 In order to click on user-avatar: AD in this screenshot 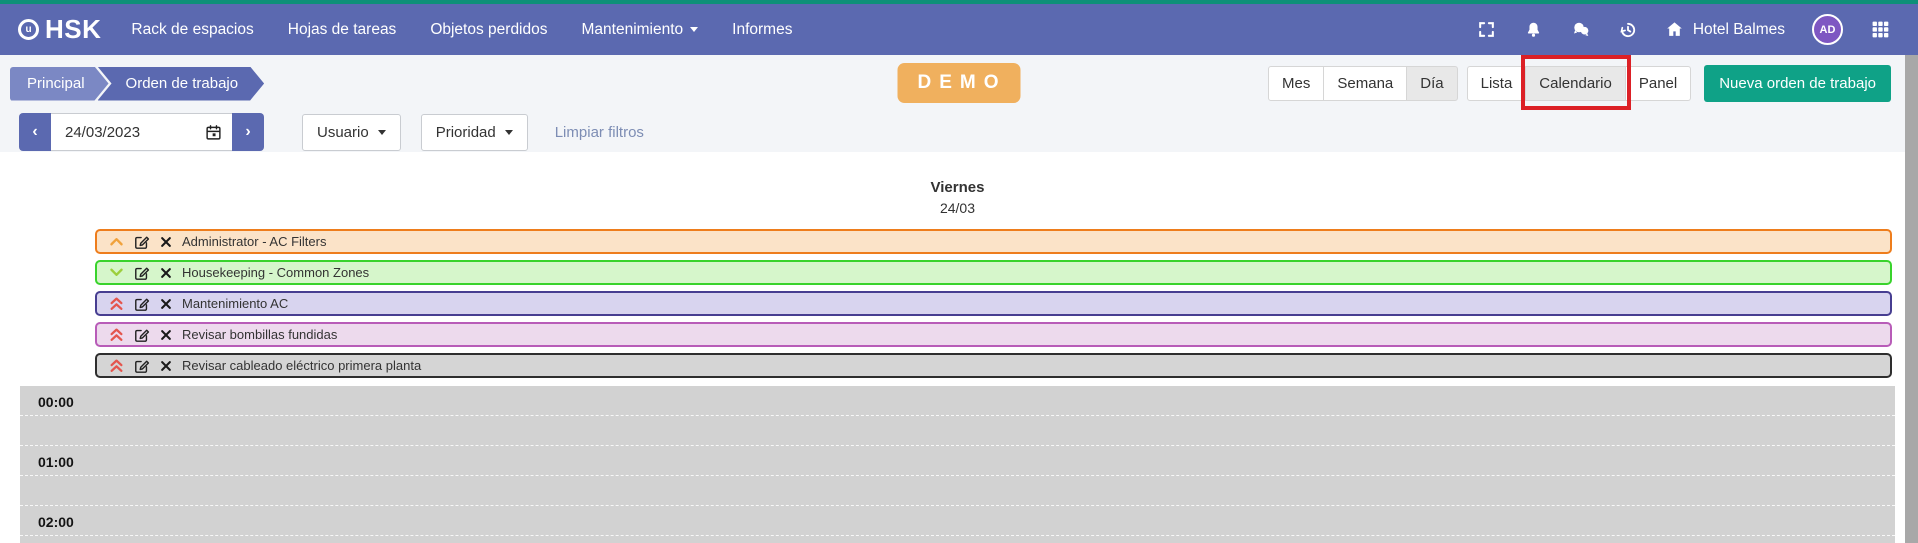, I will do `click(1827, 29)`.